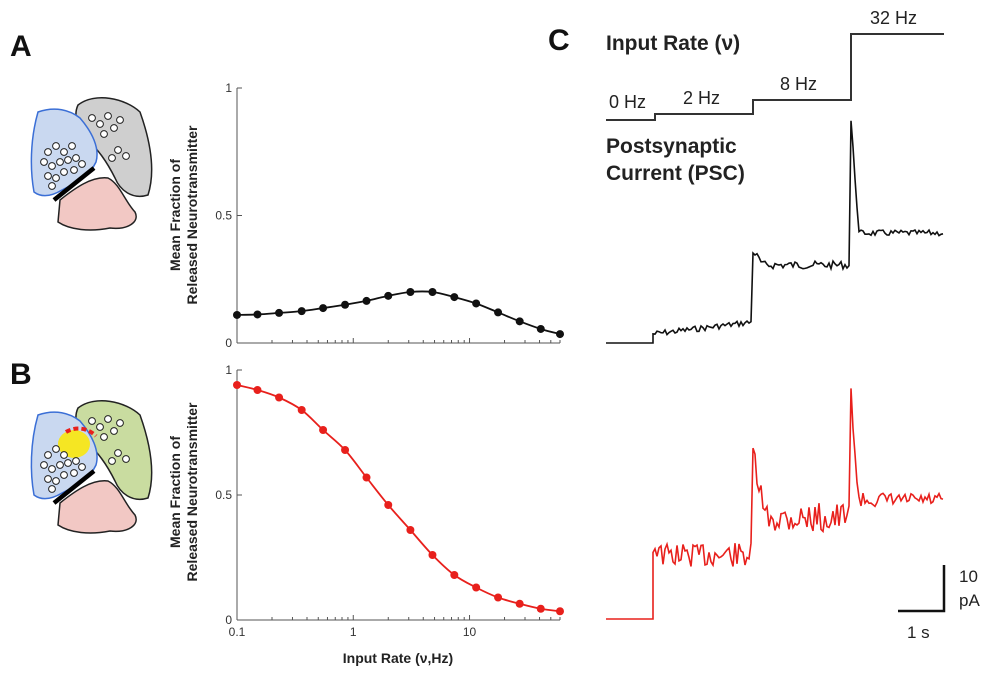  What do you see at coordinates (192, 215) in the screenshot?
I see `ylabel-a-line2: Released Neurotransmitter` at bounding box center [192, 215].